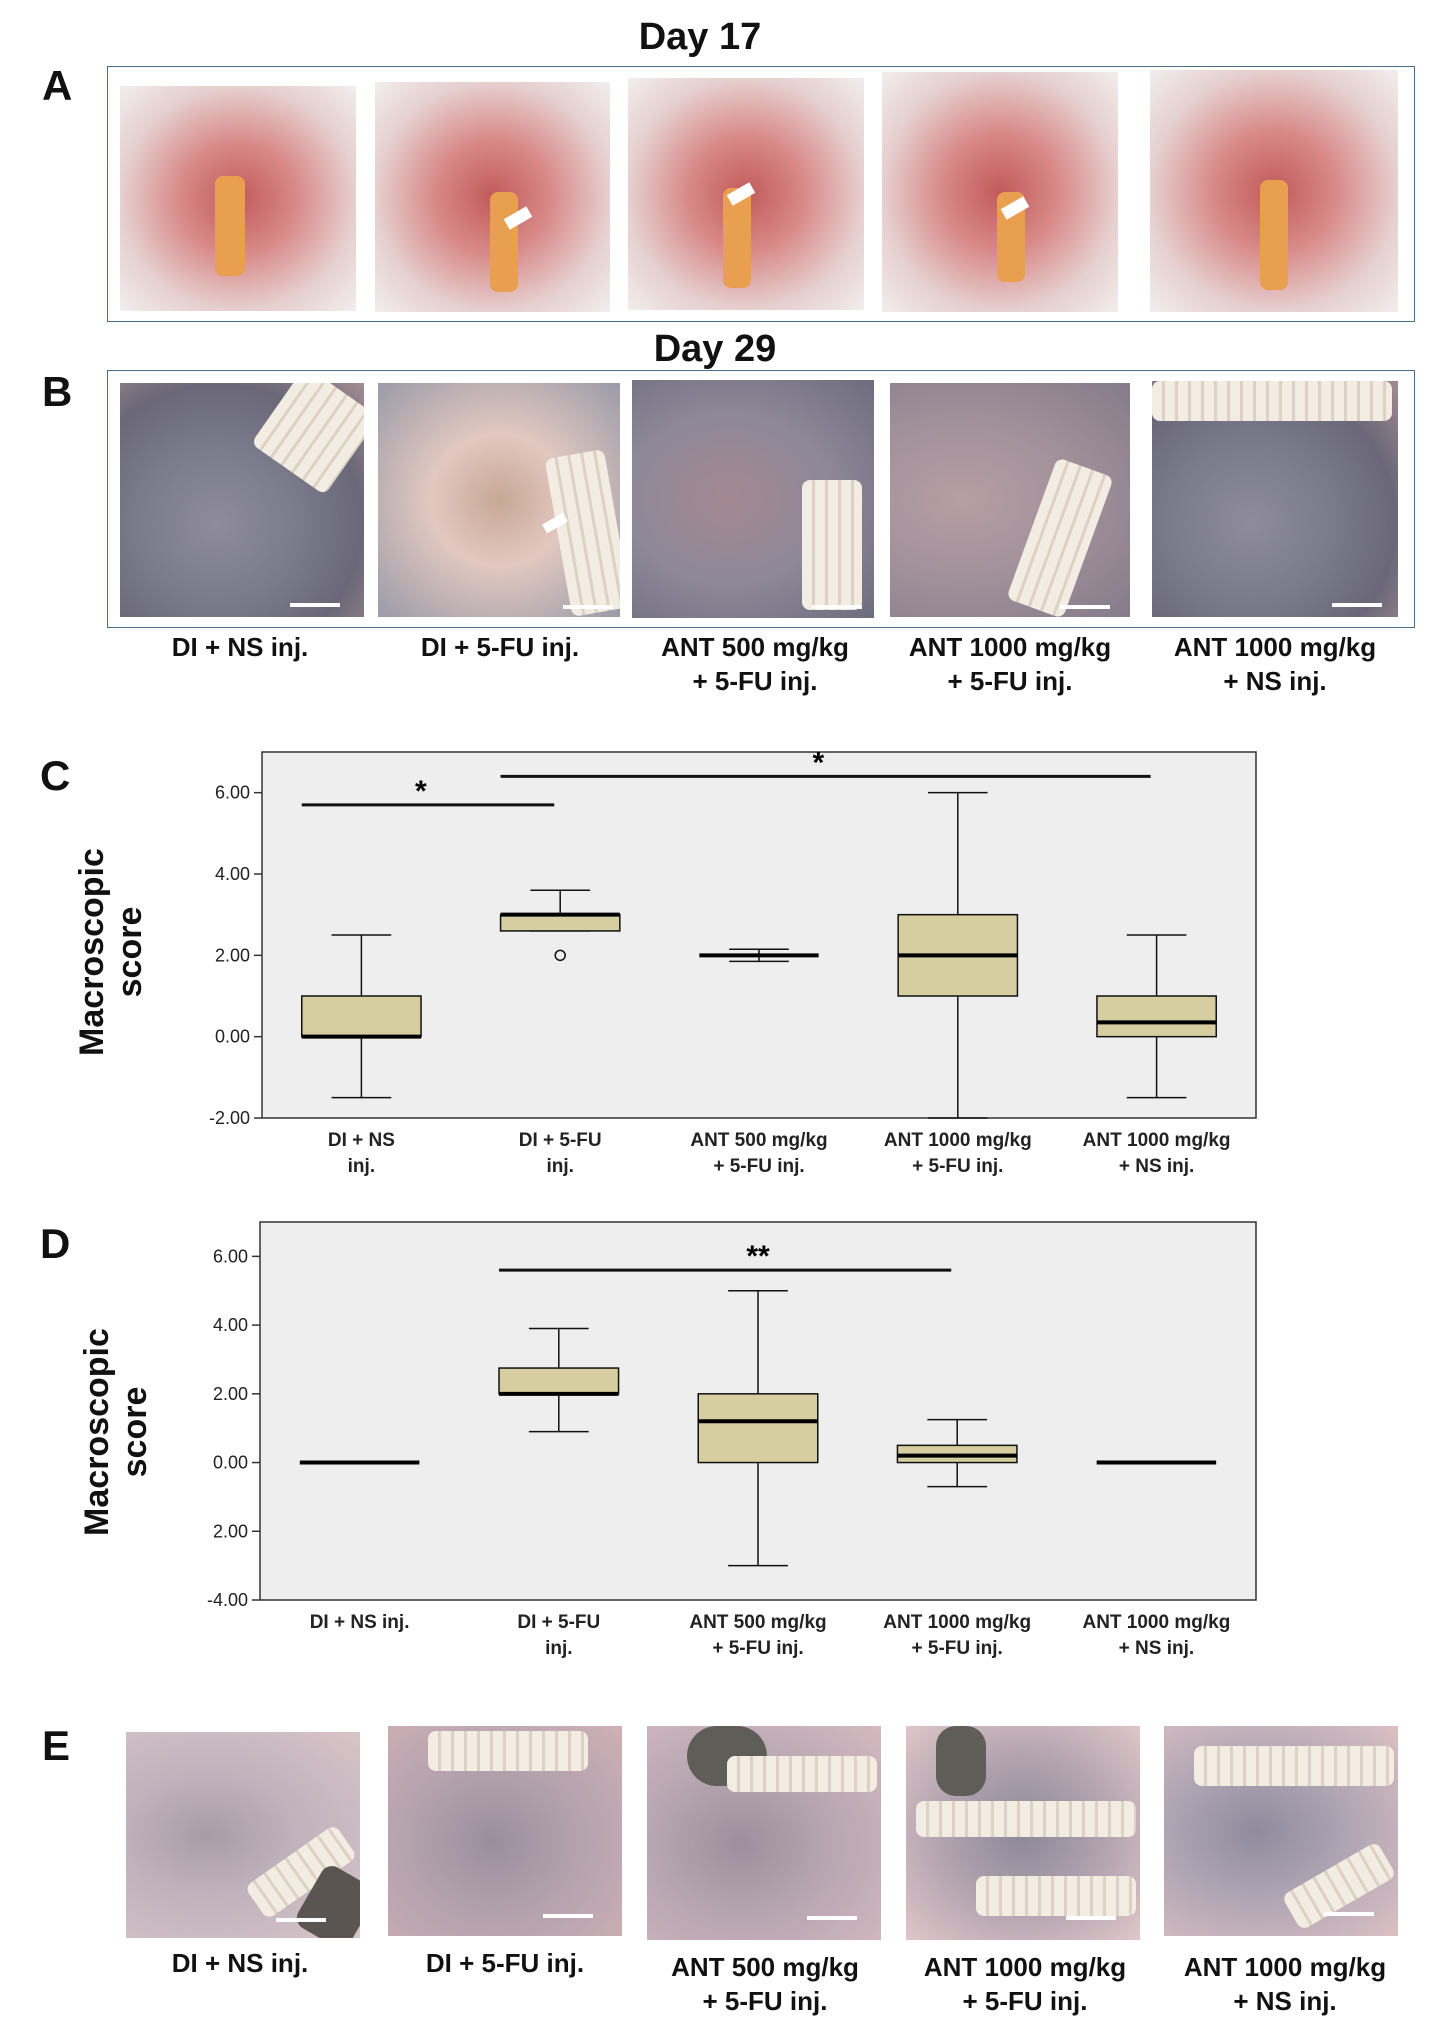 This screenshot has width=1438, height=2030. Describe the element at coordinates (505, 1963) in the screenshot. I see `panel-e-label-2: DI + 5-FU inj.` at that location.